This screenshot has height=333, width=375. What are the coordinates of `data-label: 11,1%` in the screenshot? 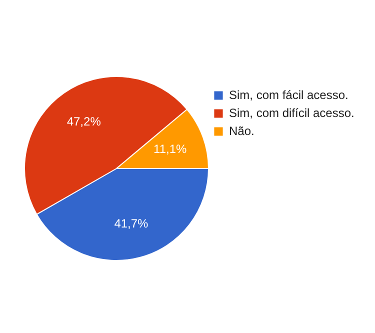 It's located at (171, 149).